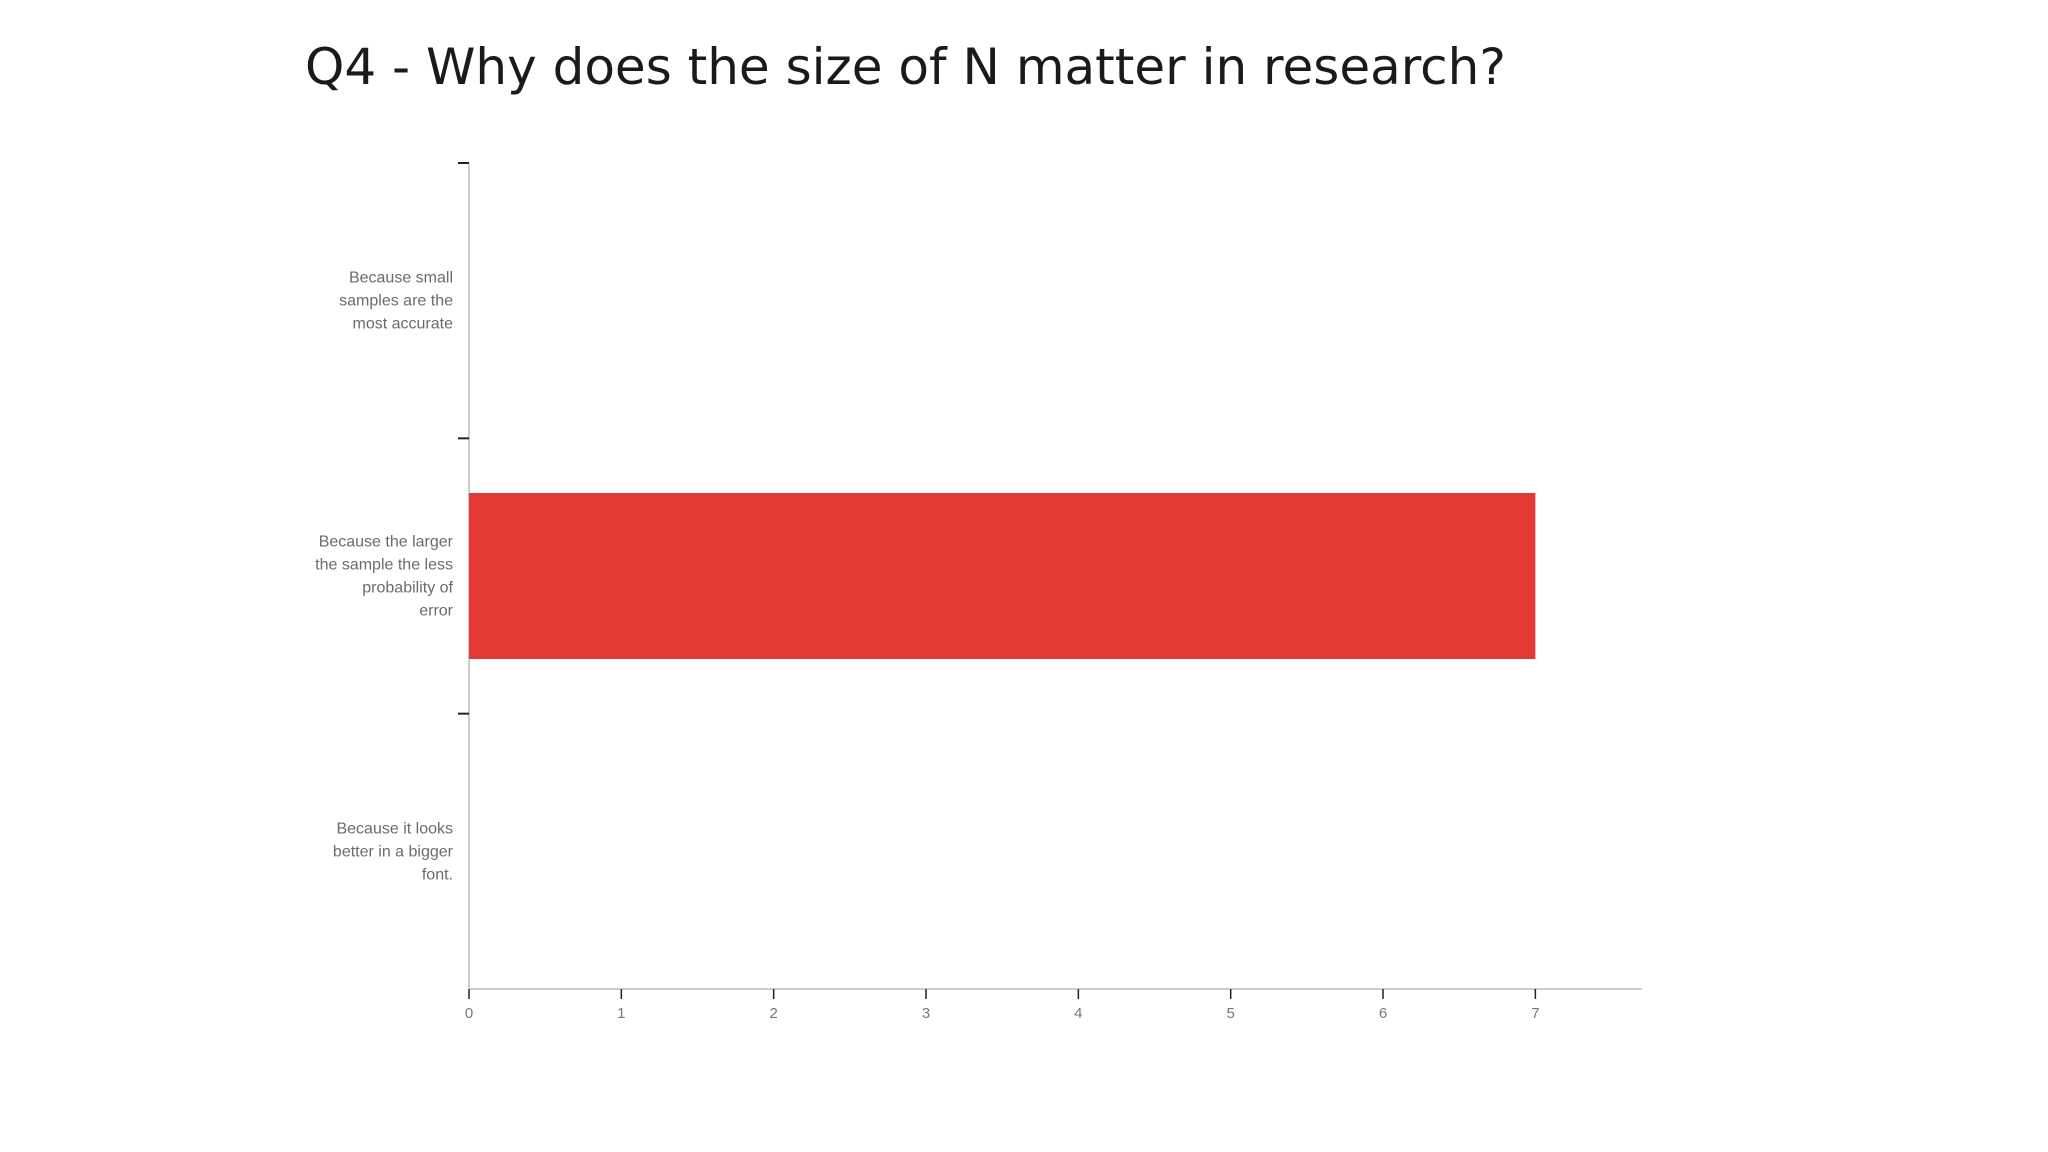 This screenshot has width=2048, height=1152. Describe the element at coordinates (926, 1013) in the screenshot. I see `x-tick-label: 3` at that location.